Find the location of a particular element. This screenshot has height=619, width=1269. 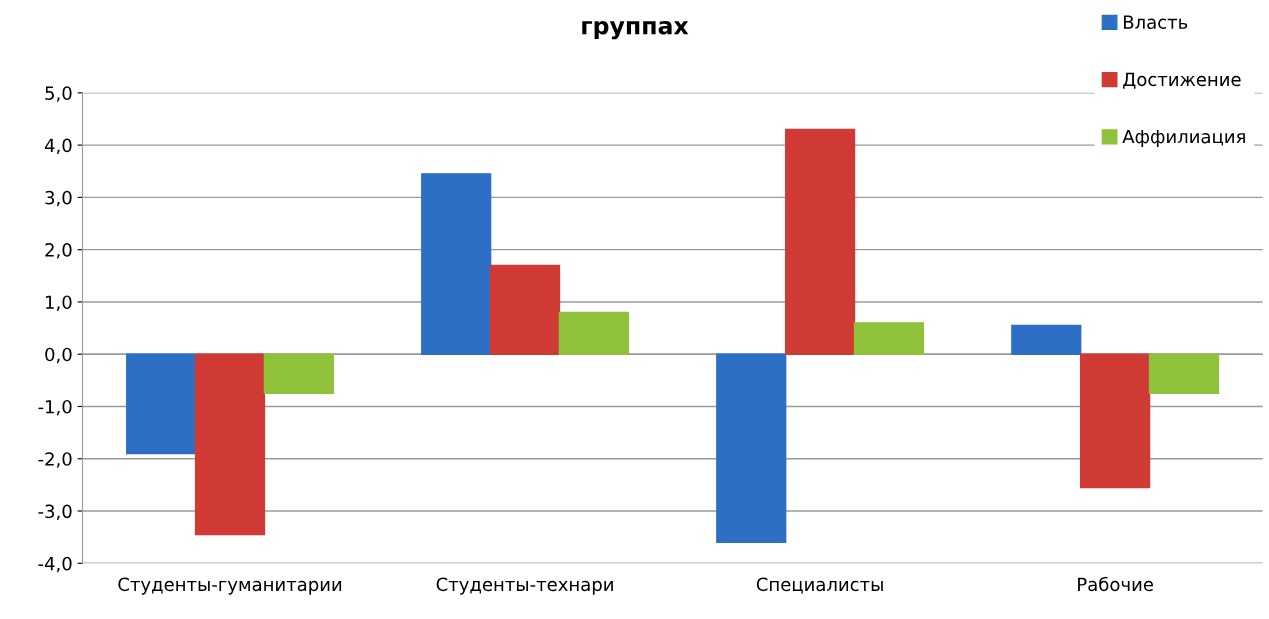

chart-title: группах is located at coordinates (635, 30).